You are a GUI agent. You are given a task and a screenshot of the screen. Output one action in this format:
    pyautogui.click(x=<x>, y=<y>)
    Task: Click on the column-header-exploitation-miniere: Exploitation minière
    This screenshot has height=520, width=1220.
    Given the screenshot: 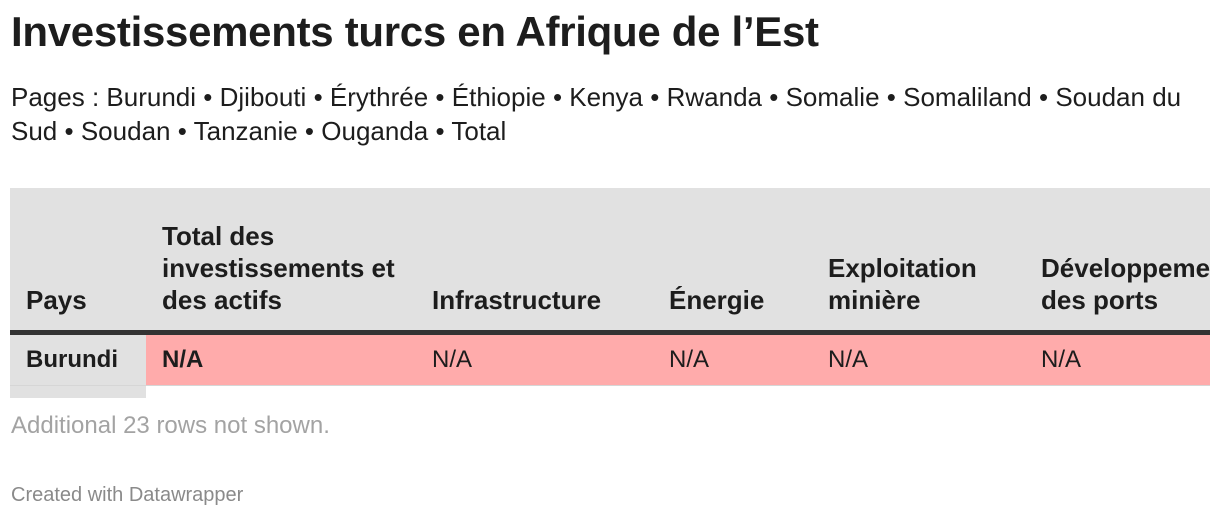 What is the action you would take?
    pyautogui.click(x=918, y=261)
    